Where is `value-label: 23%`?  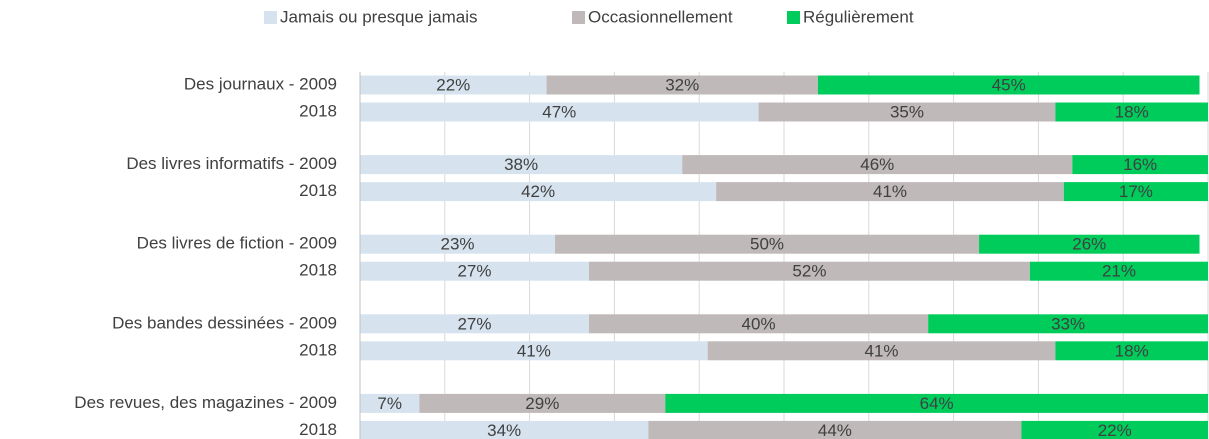 value-label: 23% is located at coordinates (458, 244).